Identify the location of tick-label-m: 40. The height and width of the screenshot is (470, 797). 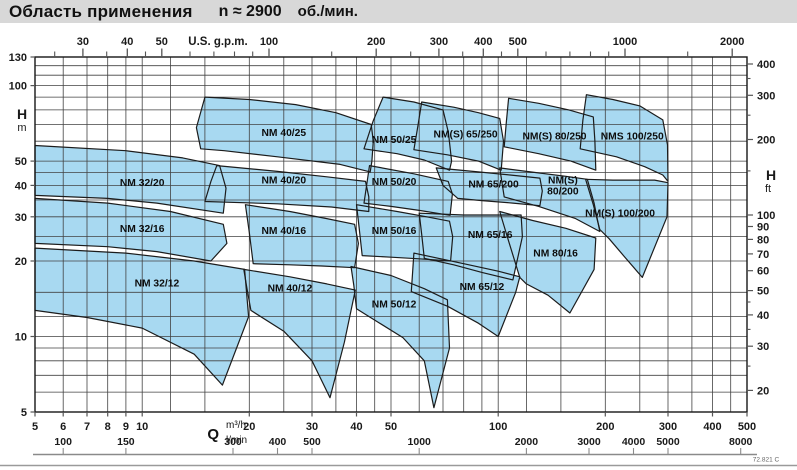
(21, 186).